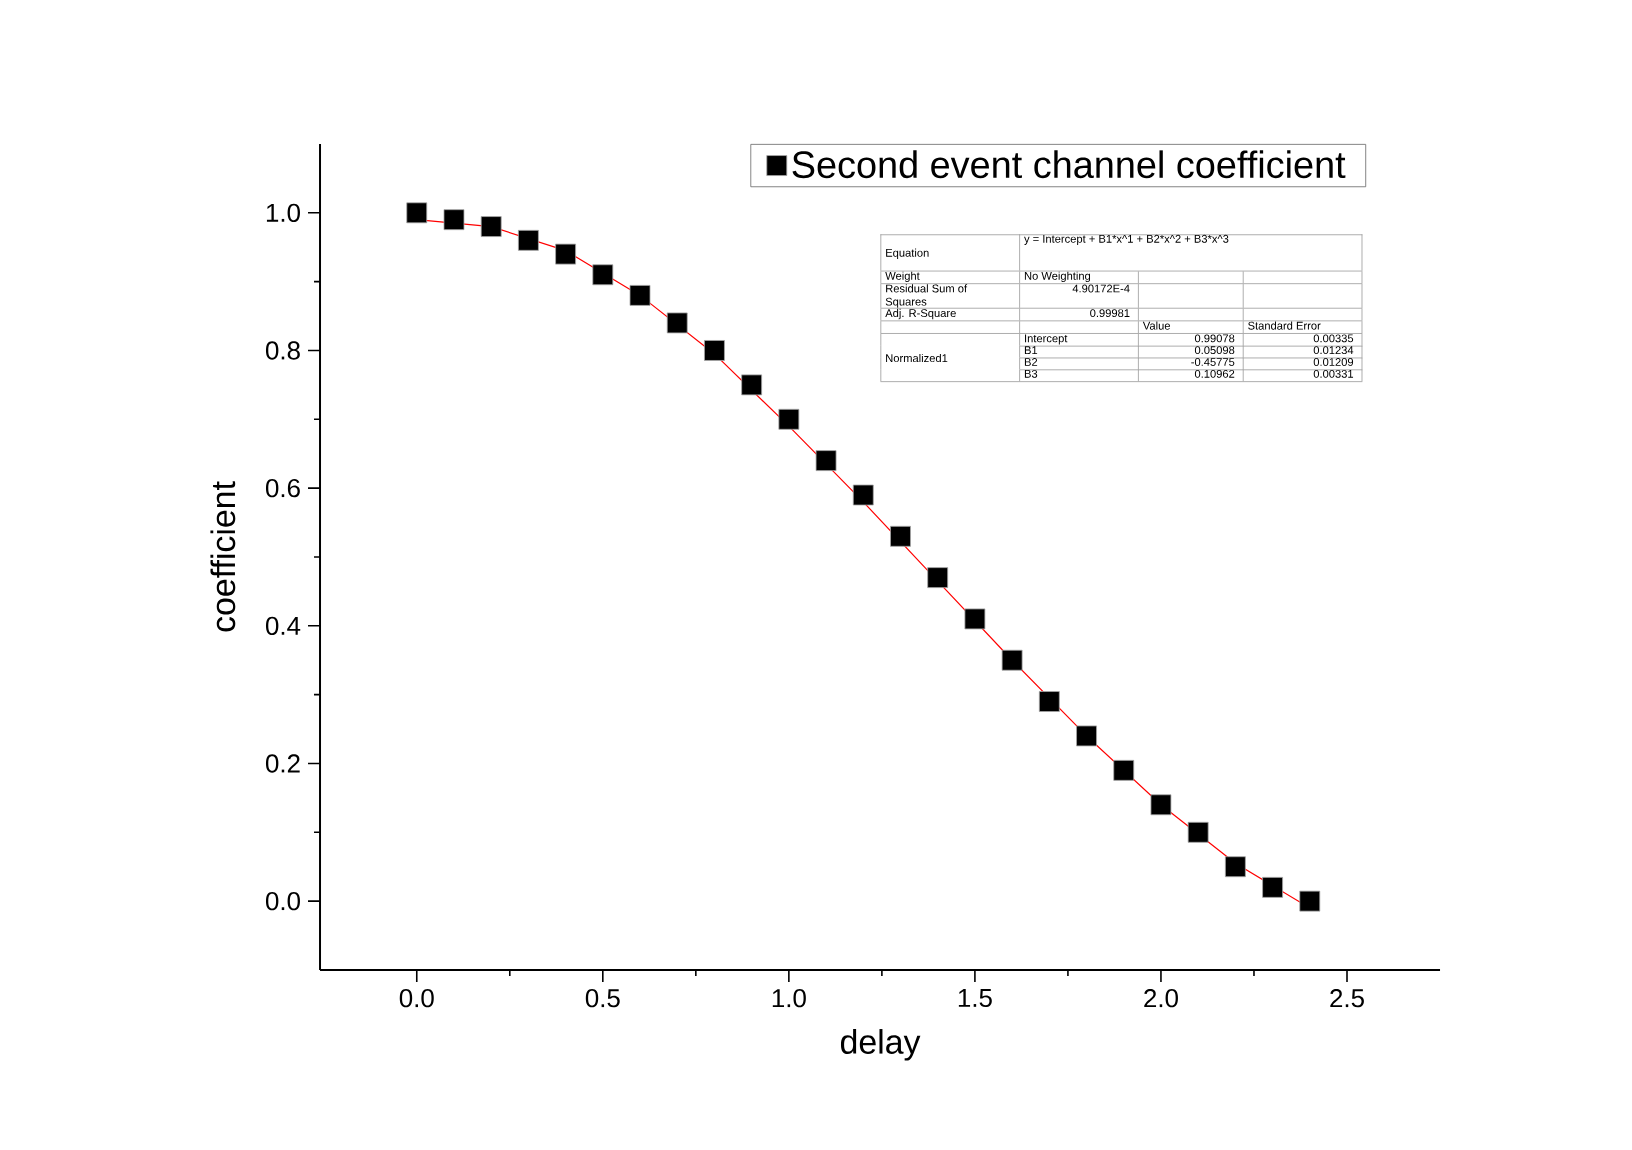 This screenshot has height=1150, width=1632. What do you see at coordinates (975, 998) in the screenshot?
I see `x-tick-label: 1.5` at bounding box center [975, 998].